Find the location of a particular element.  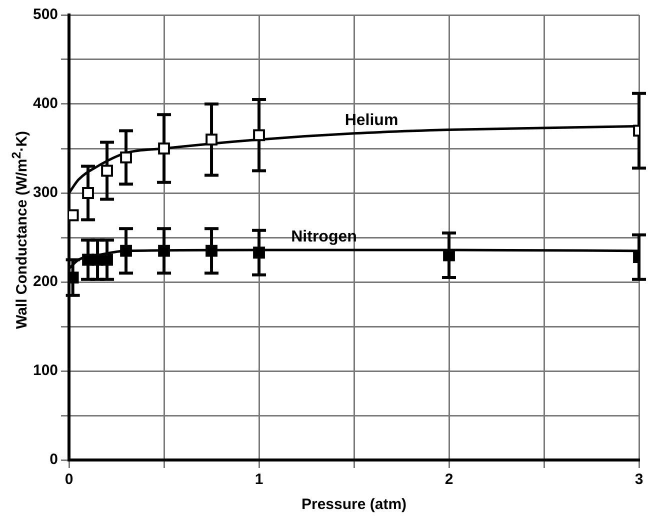

x-axis-title: Pressure (atm) is located at coordinates (354, 505).